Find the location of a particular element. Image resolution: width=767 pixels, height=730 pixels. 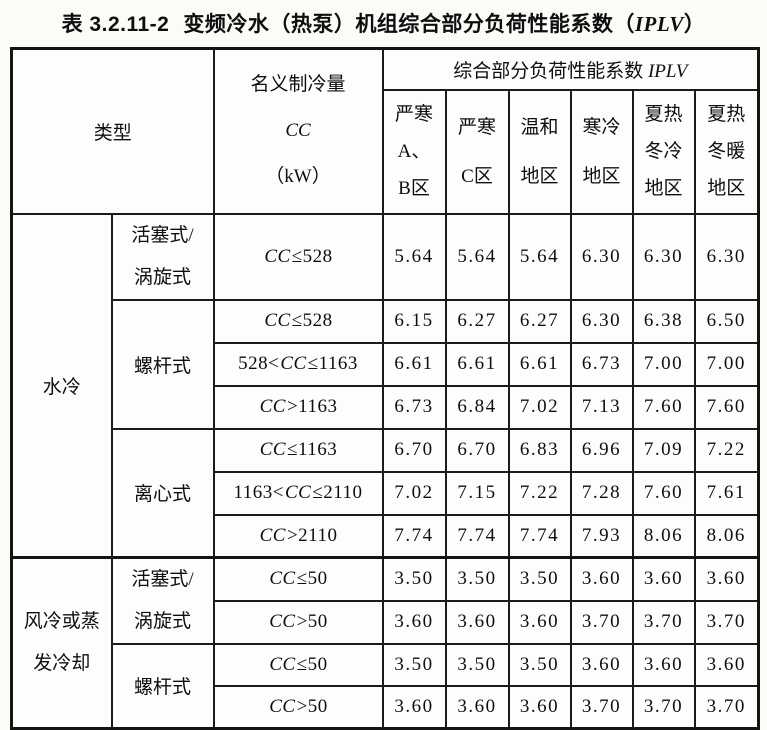

region-header-hot-summer-warm-winter: 夏热 冬暖 地区 is located at coordinates (726, 151).